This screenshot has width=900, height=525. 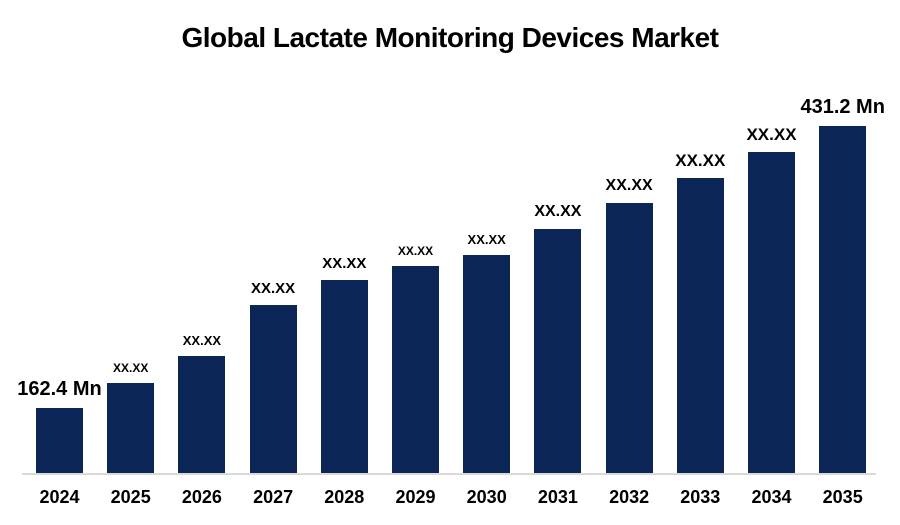 I want to click on x-axis-label-2030: 2030, so click(x=486, y=497).